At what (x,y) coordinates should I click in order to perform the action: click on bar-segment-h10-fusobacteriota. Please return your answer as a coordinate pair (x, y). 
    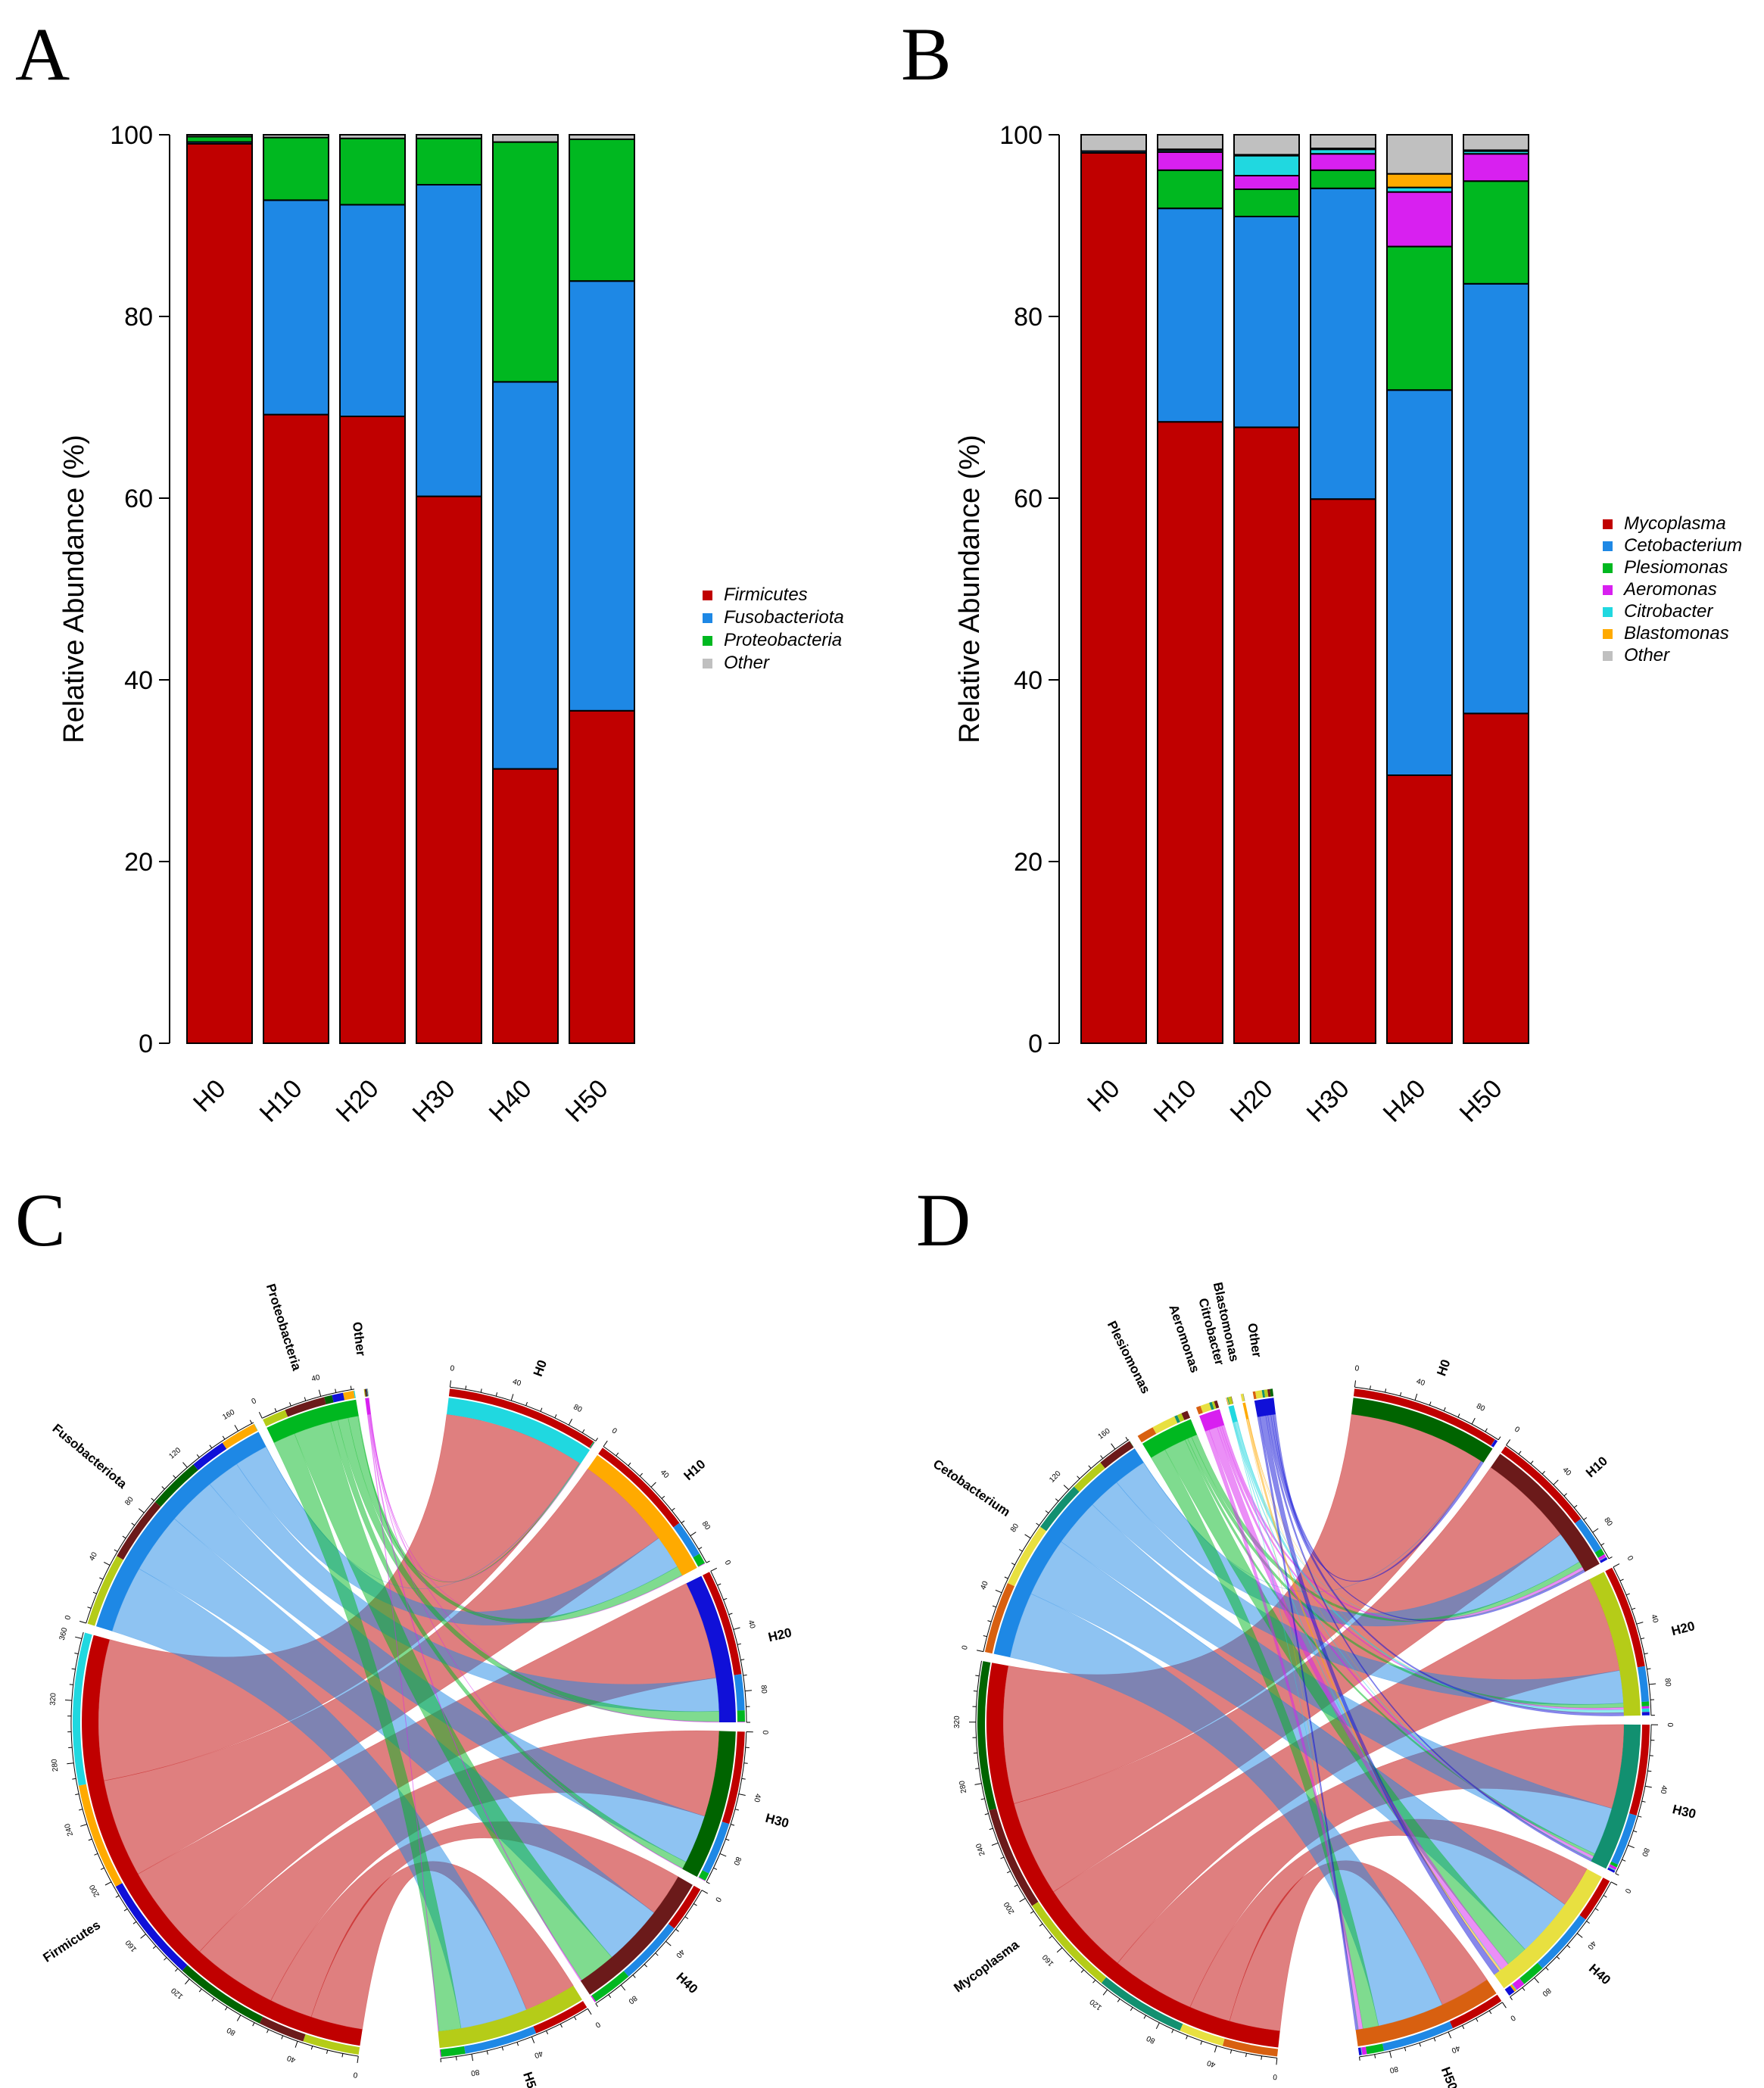
    Looking at the image, I should click on (296, 307).